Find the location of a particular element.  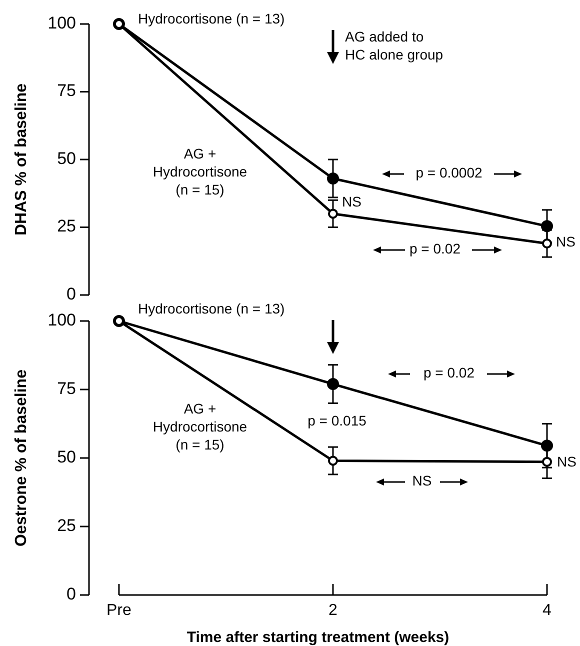

x-tick-label: Pre is located at coordinates (119, 611).